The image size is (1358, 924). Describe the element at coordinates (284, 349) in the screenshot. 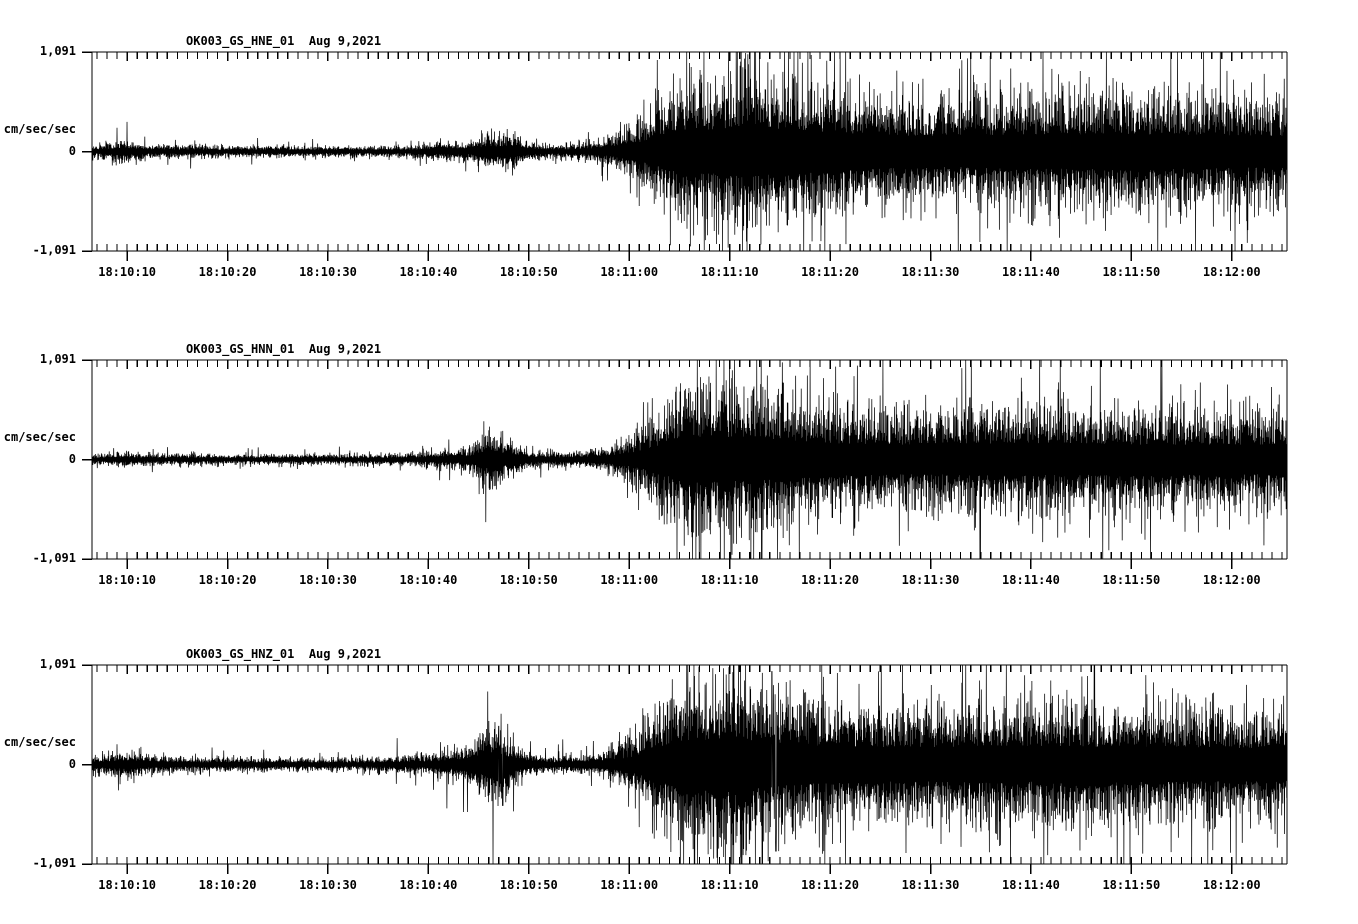

I see `panel-title: OK003_GS_HNN_01 Aug 9,2021` at that location.